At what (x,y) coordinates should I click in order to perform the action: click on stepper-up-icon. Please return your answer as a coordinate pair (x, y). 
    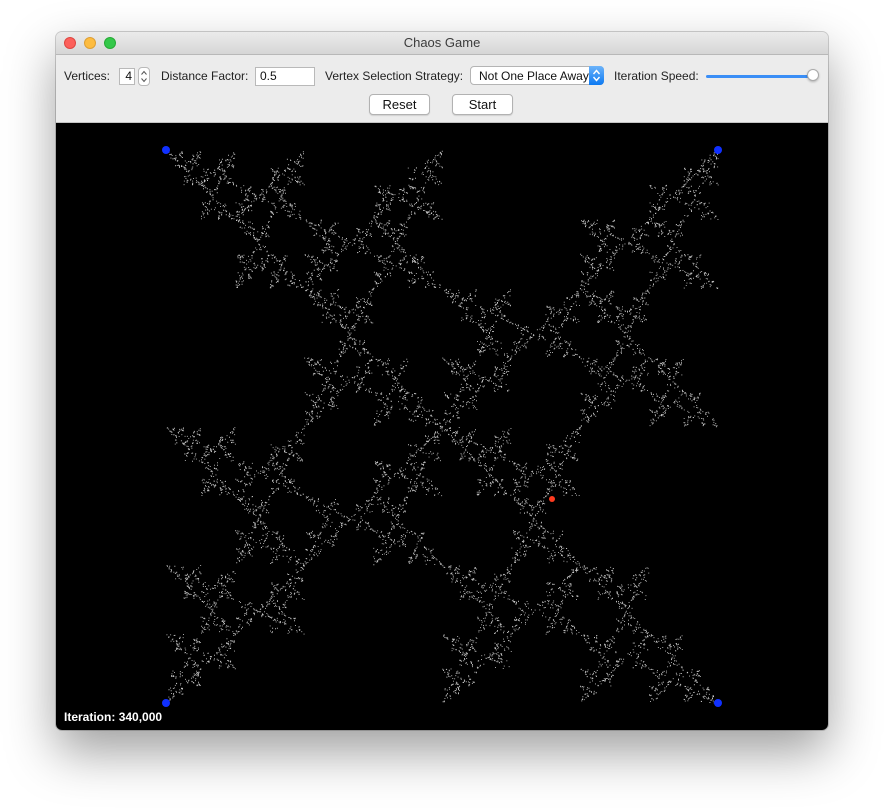
    Looking at the image, I should click on (144, 73).